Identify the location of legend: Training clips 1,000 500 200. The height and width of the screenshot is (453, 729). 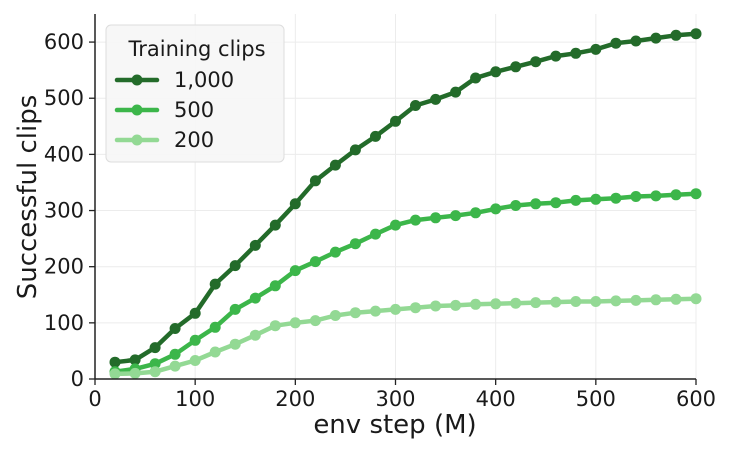
(195, 93).